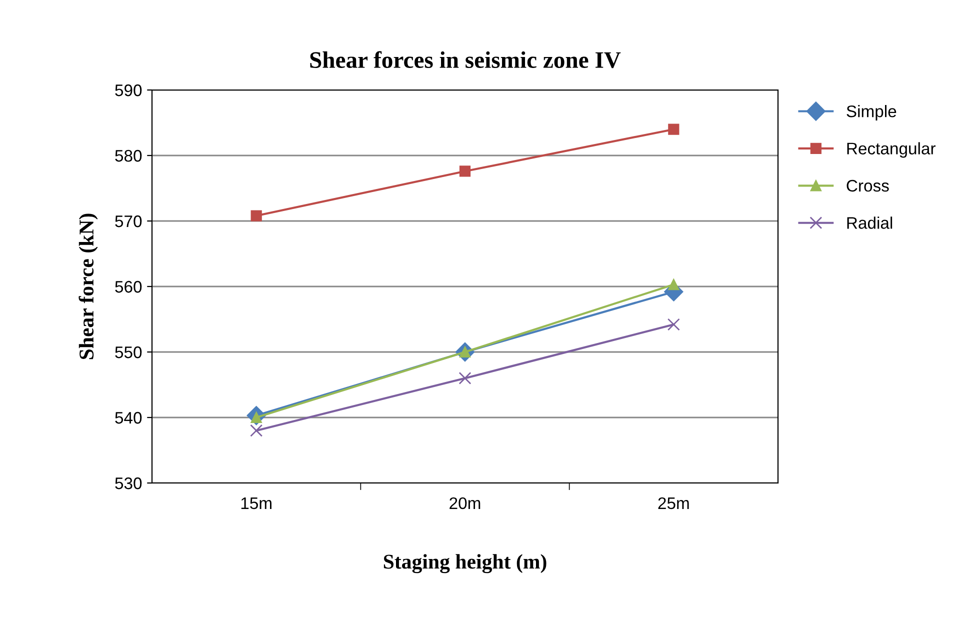 The image size is (972, 617). I want to click on y-tick-label: 550, so click(128, 352).